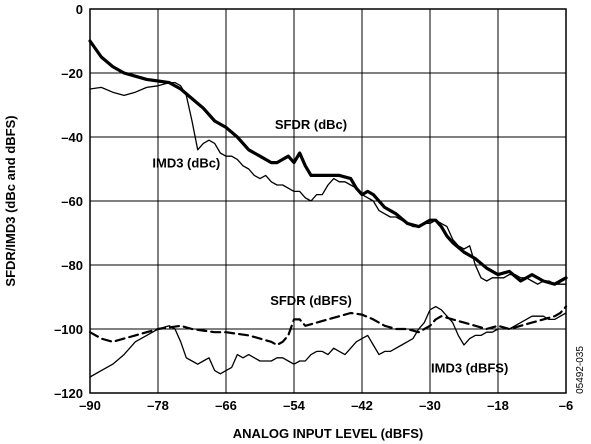 This screenshot has width=591, height=444. Describe the element at coordinates (68, 393) in the screenshot. I see `y-tick-label: –120` at that location.